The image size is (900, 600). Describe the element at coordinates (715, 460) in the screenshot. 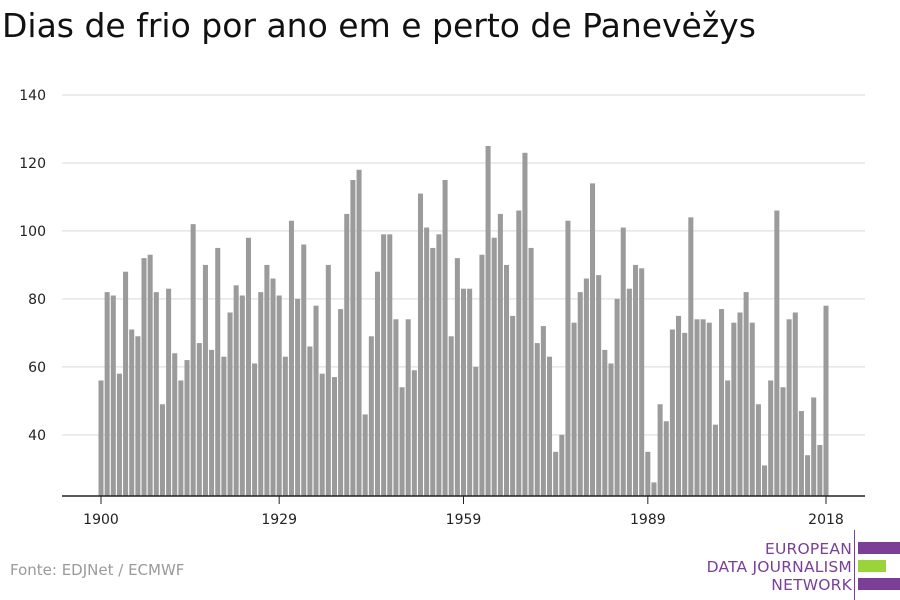

I see `bar-2000` at that location.